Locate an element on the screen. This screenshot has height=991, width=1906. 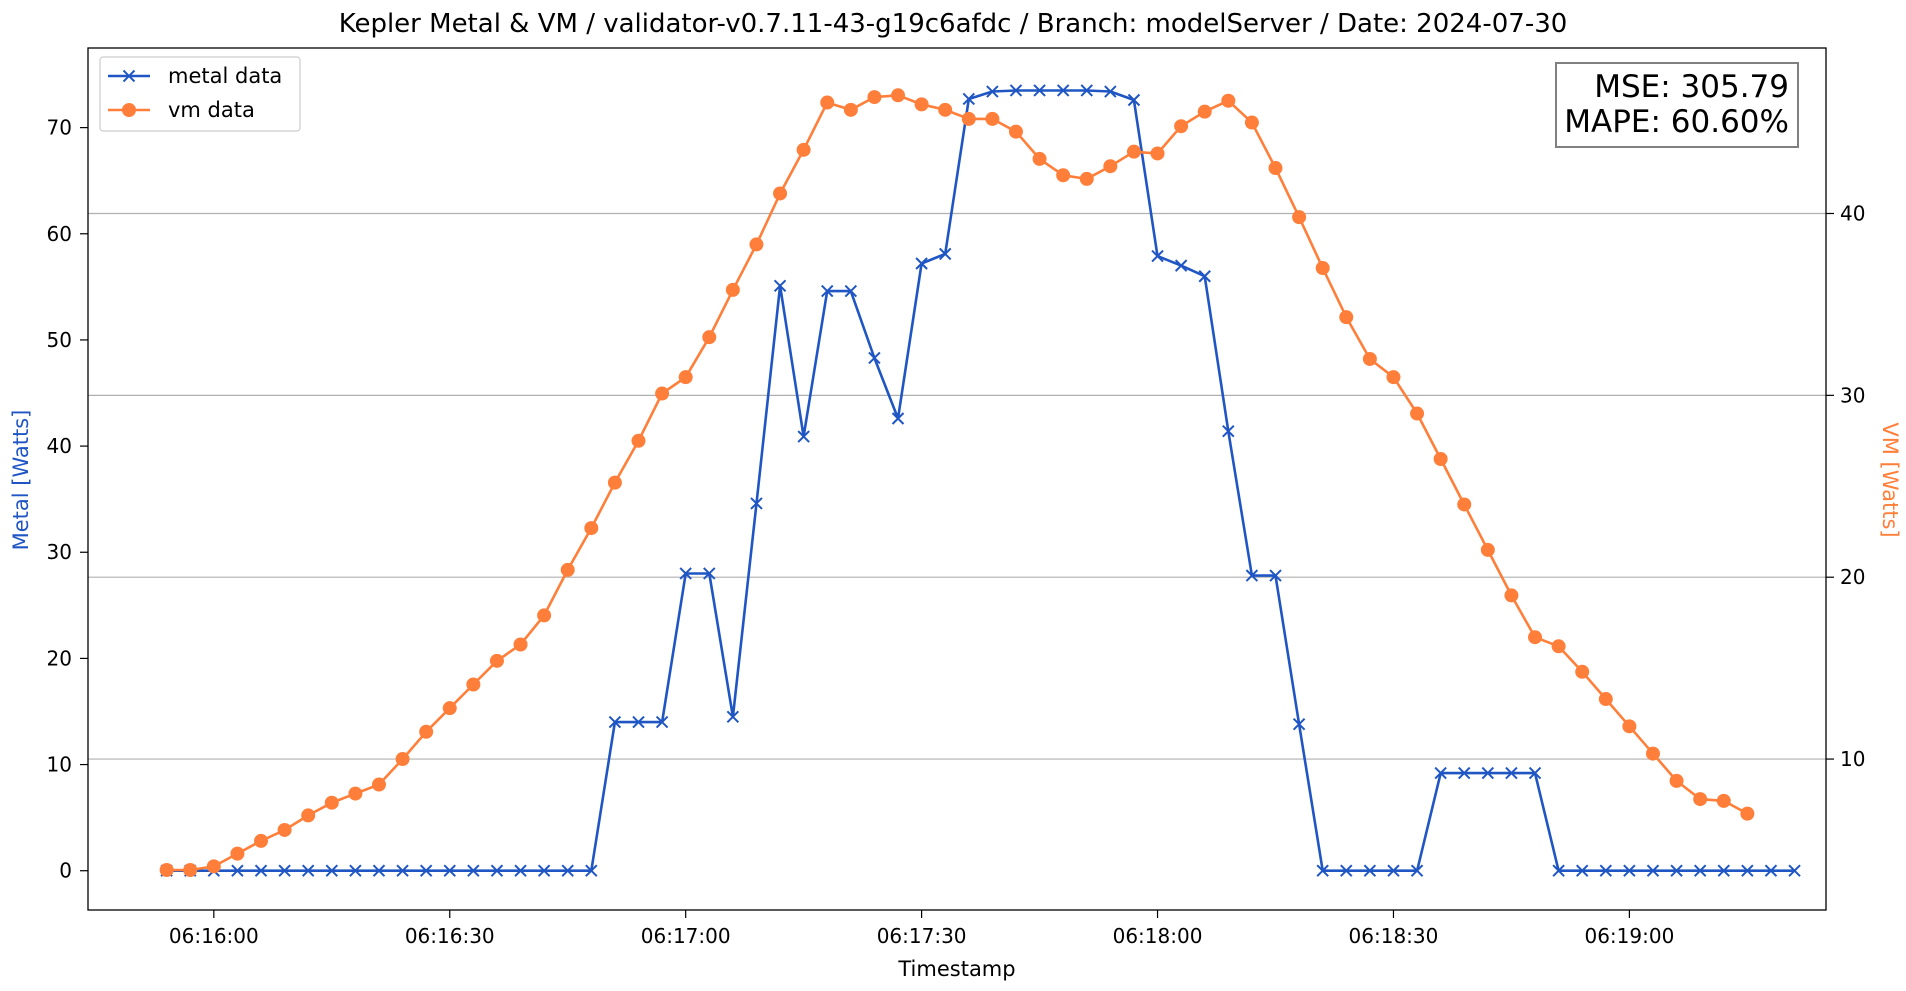
legend: metal data vm data is located at coordinates (200, 94).